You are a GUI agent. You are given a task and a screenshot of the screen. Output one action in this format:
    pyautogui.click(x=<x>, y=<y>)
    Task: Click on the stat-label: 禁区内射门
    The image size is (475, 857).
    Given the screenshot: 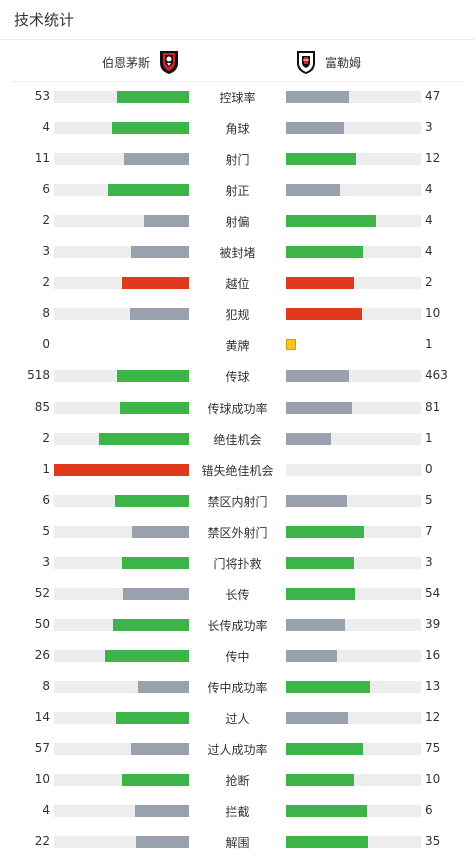 What is the action you would take?
    pyautogui.click(x=237, y=501)
    